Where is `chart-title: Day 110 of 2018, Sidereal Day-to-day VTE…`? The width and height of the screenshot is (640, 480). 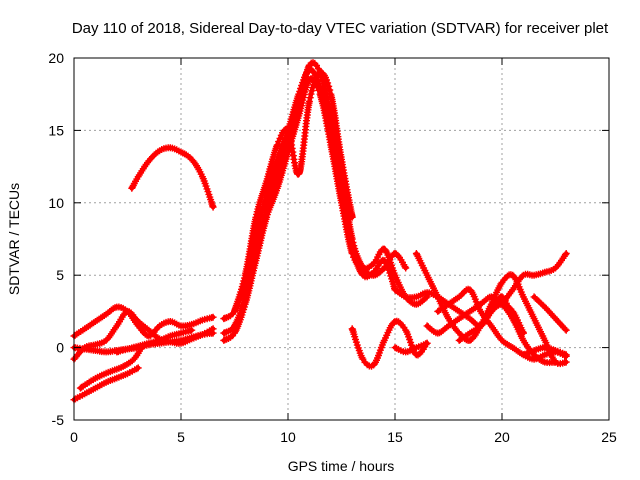
chart-title: Day 110 of 2018, Sidereal Day-to-day VTE… is located at coordinates (340, 28).